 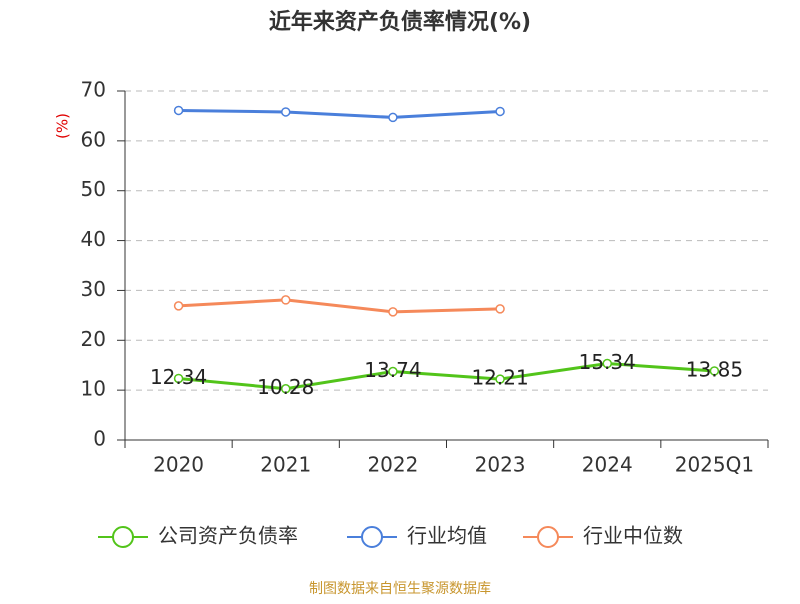 What do you see at coordinates (228, 536) in the screenshot?
I see `legend-label: 公司资产负债率` at bounding box center [228, 536].